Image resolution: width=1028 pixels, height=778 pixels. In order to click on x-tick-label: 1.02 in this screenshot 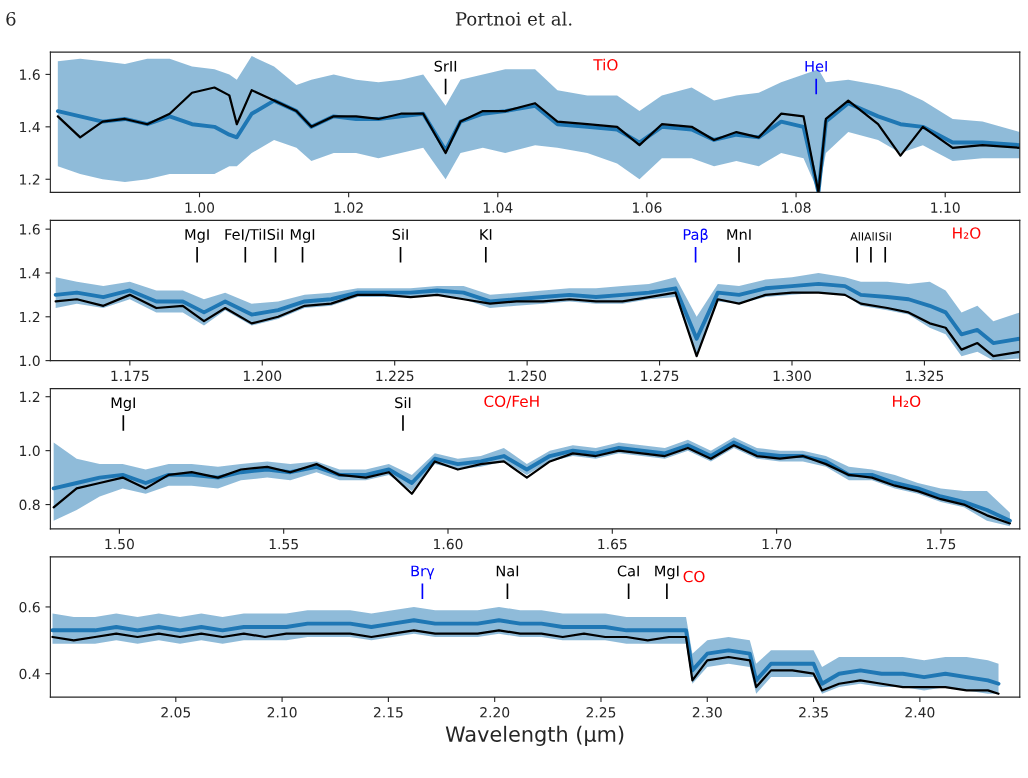, I will do `click(348, 207)`.